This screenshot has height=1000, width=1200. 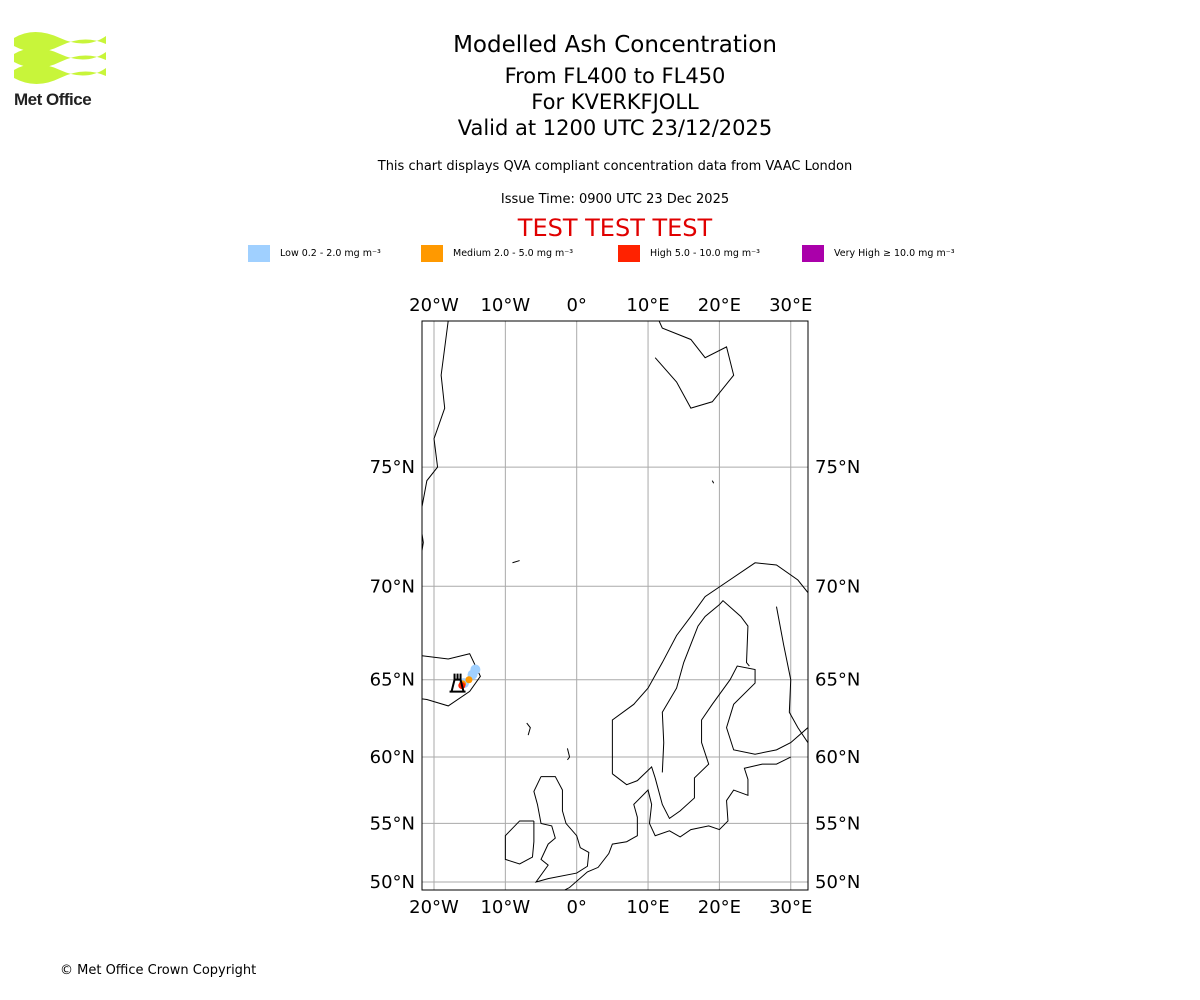 I want to click on coastline-faroes, so click(x=528, y=729).